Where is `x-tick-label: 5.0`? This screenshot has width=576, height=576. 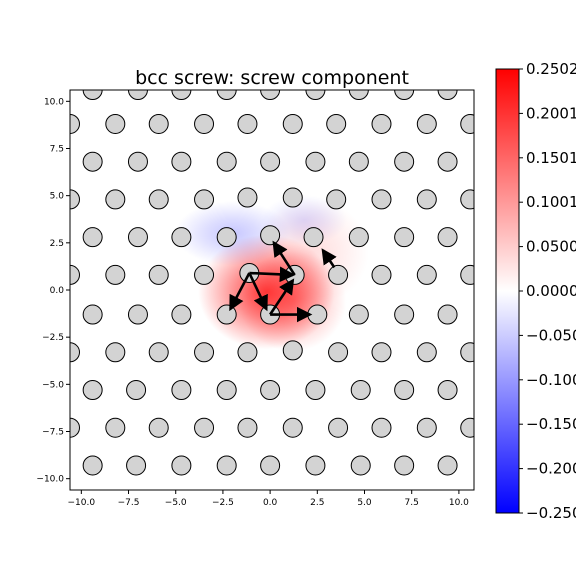
x-tick-label: 5.0 is located at coordinates (364, 503).